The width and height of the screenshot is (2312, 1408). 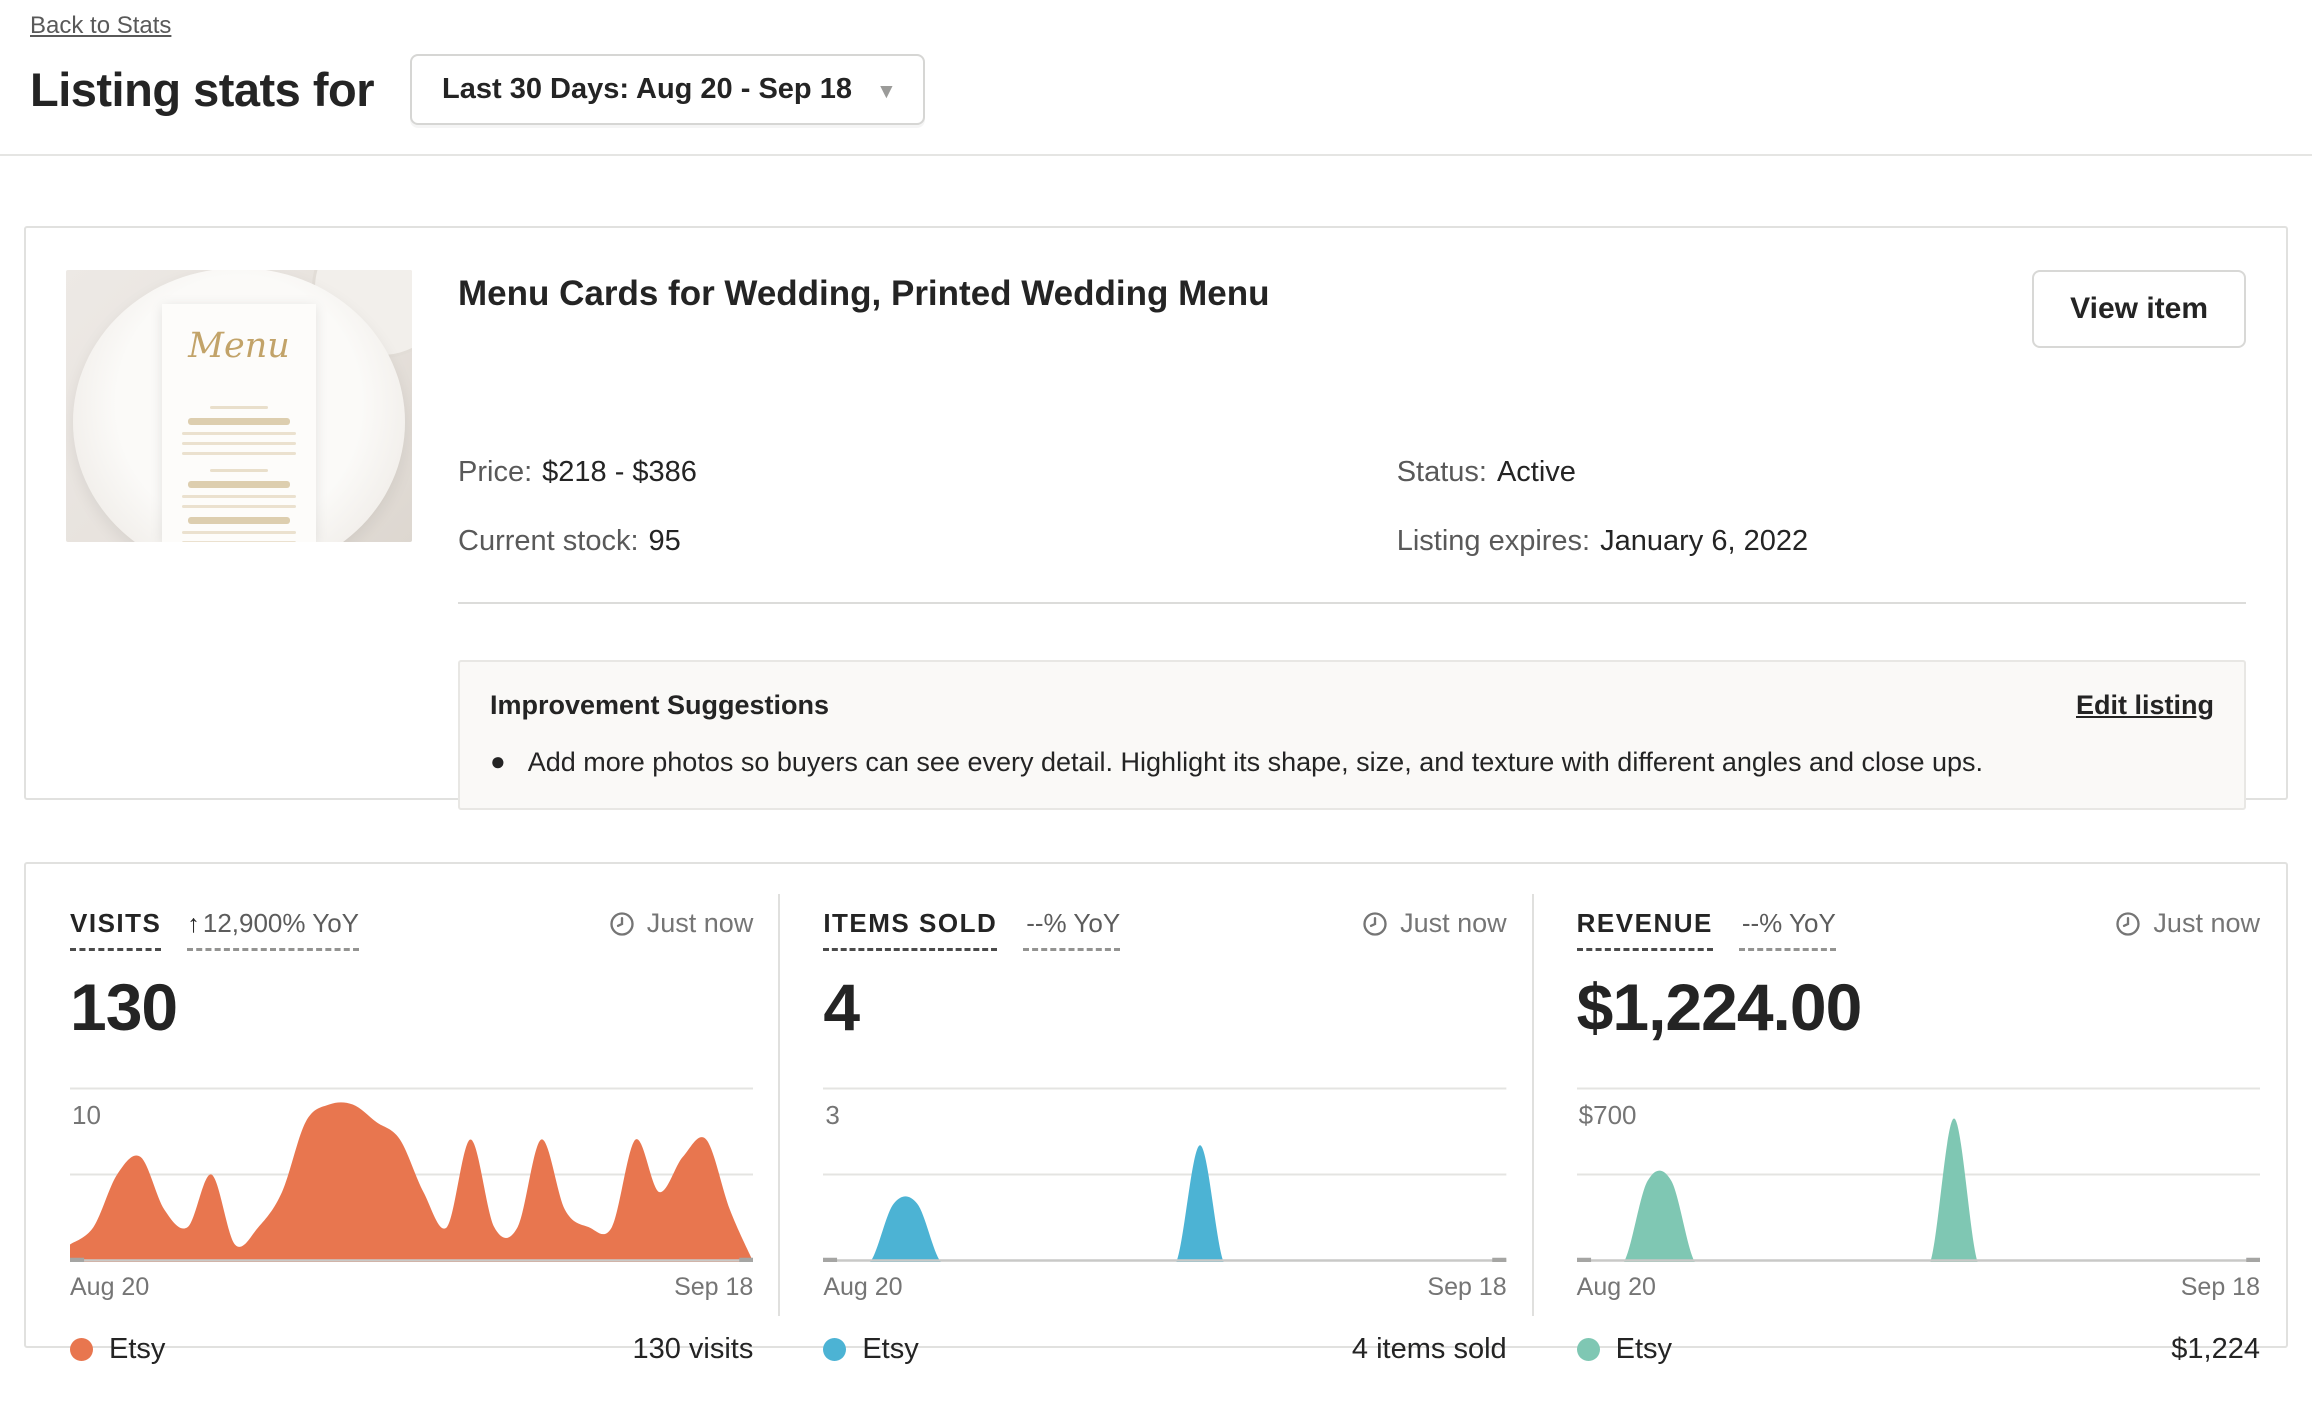 I want to click on price-value: $218 - $386, so click(x=619, y=472).